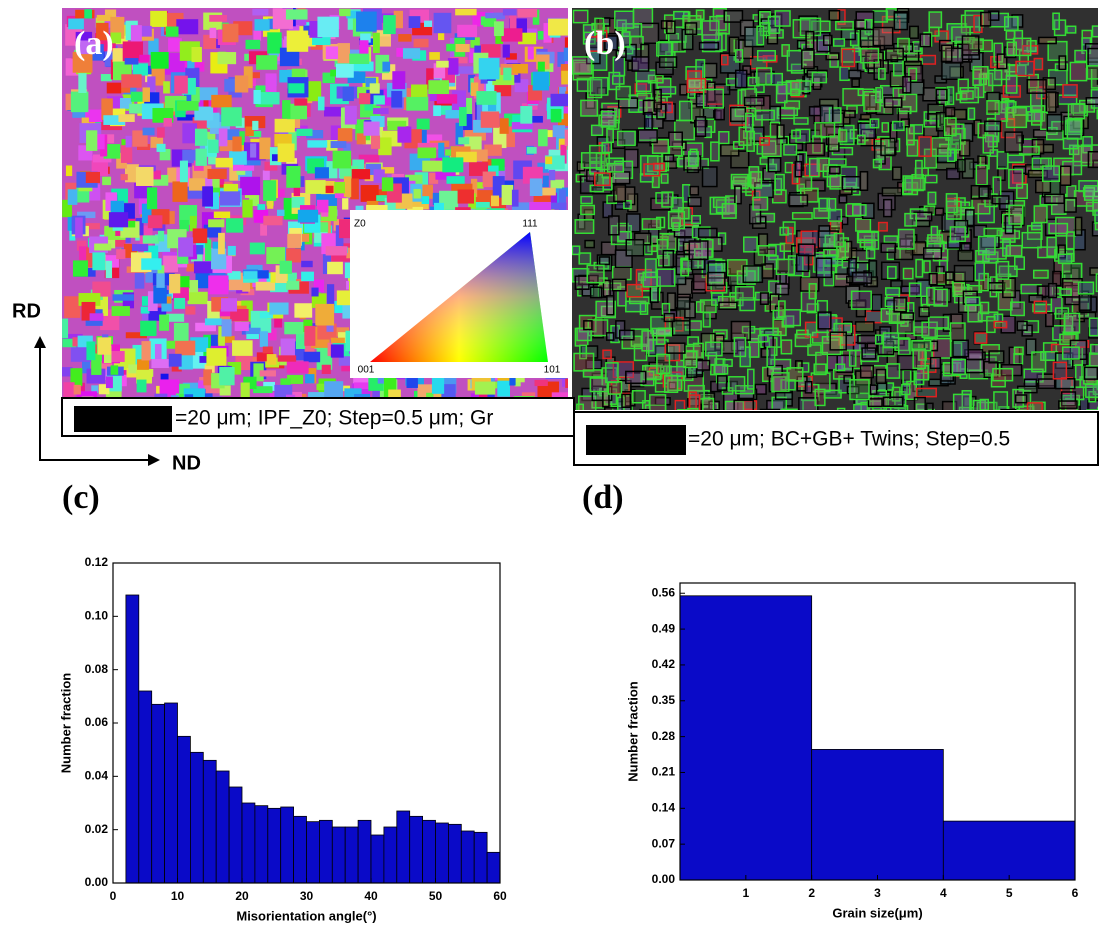  What do you see at coordinates (1009, 850) in the screenshot?
I see `bar` at bounding box center [1009, 850].